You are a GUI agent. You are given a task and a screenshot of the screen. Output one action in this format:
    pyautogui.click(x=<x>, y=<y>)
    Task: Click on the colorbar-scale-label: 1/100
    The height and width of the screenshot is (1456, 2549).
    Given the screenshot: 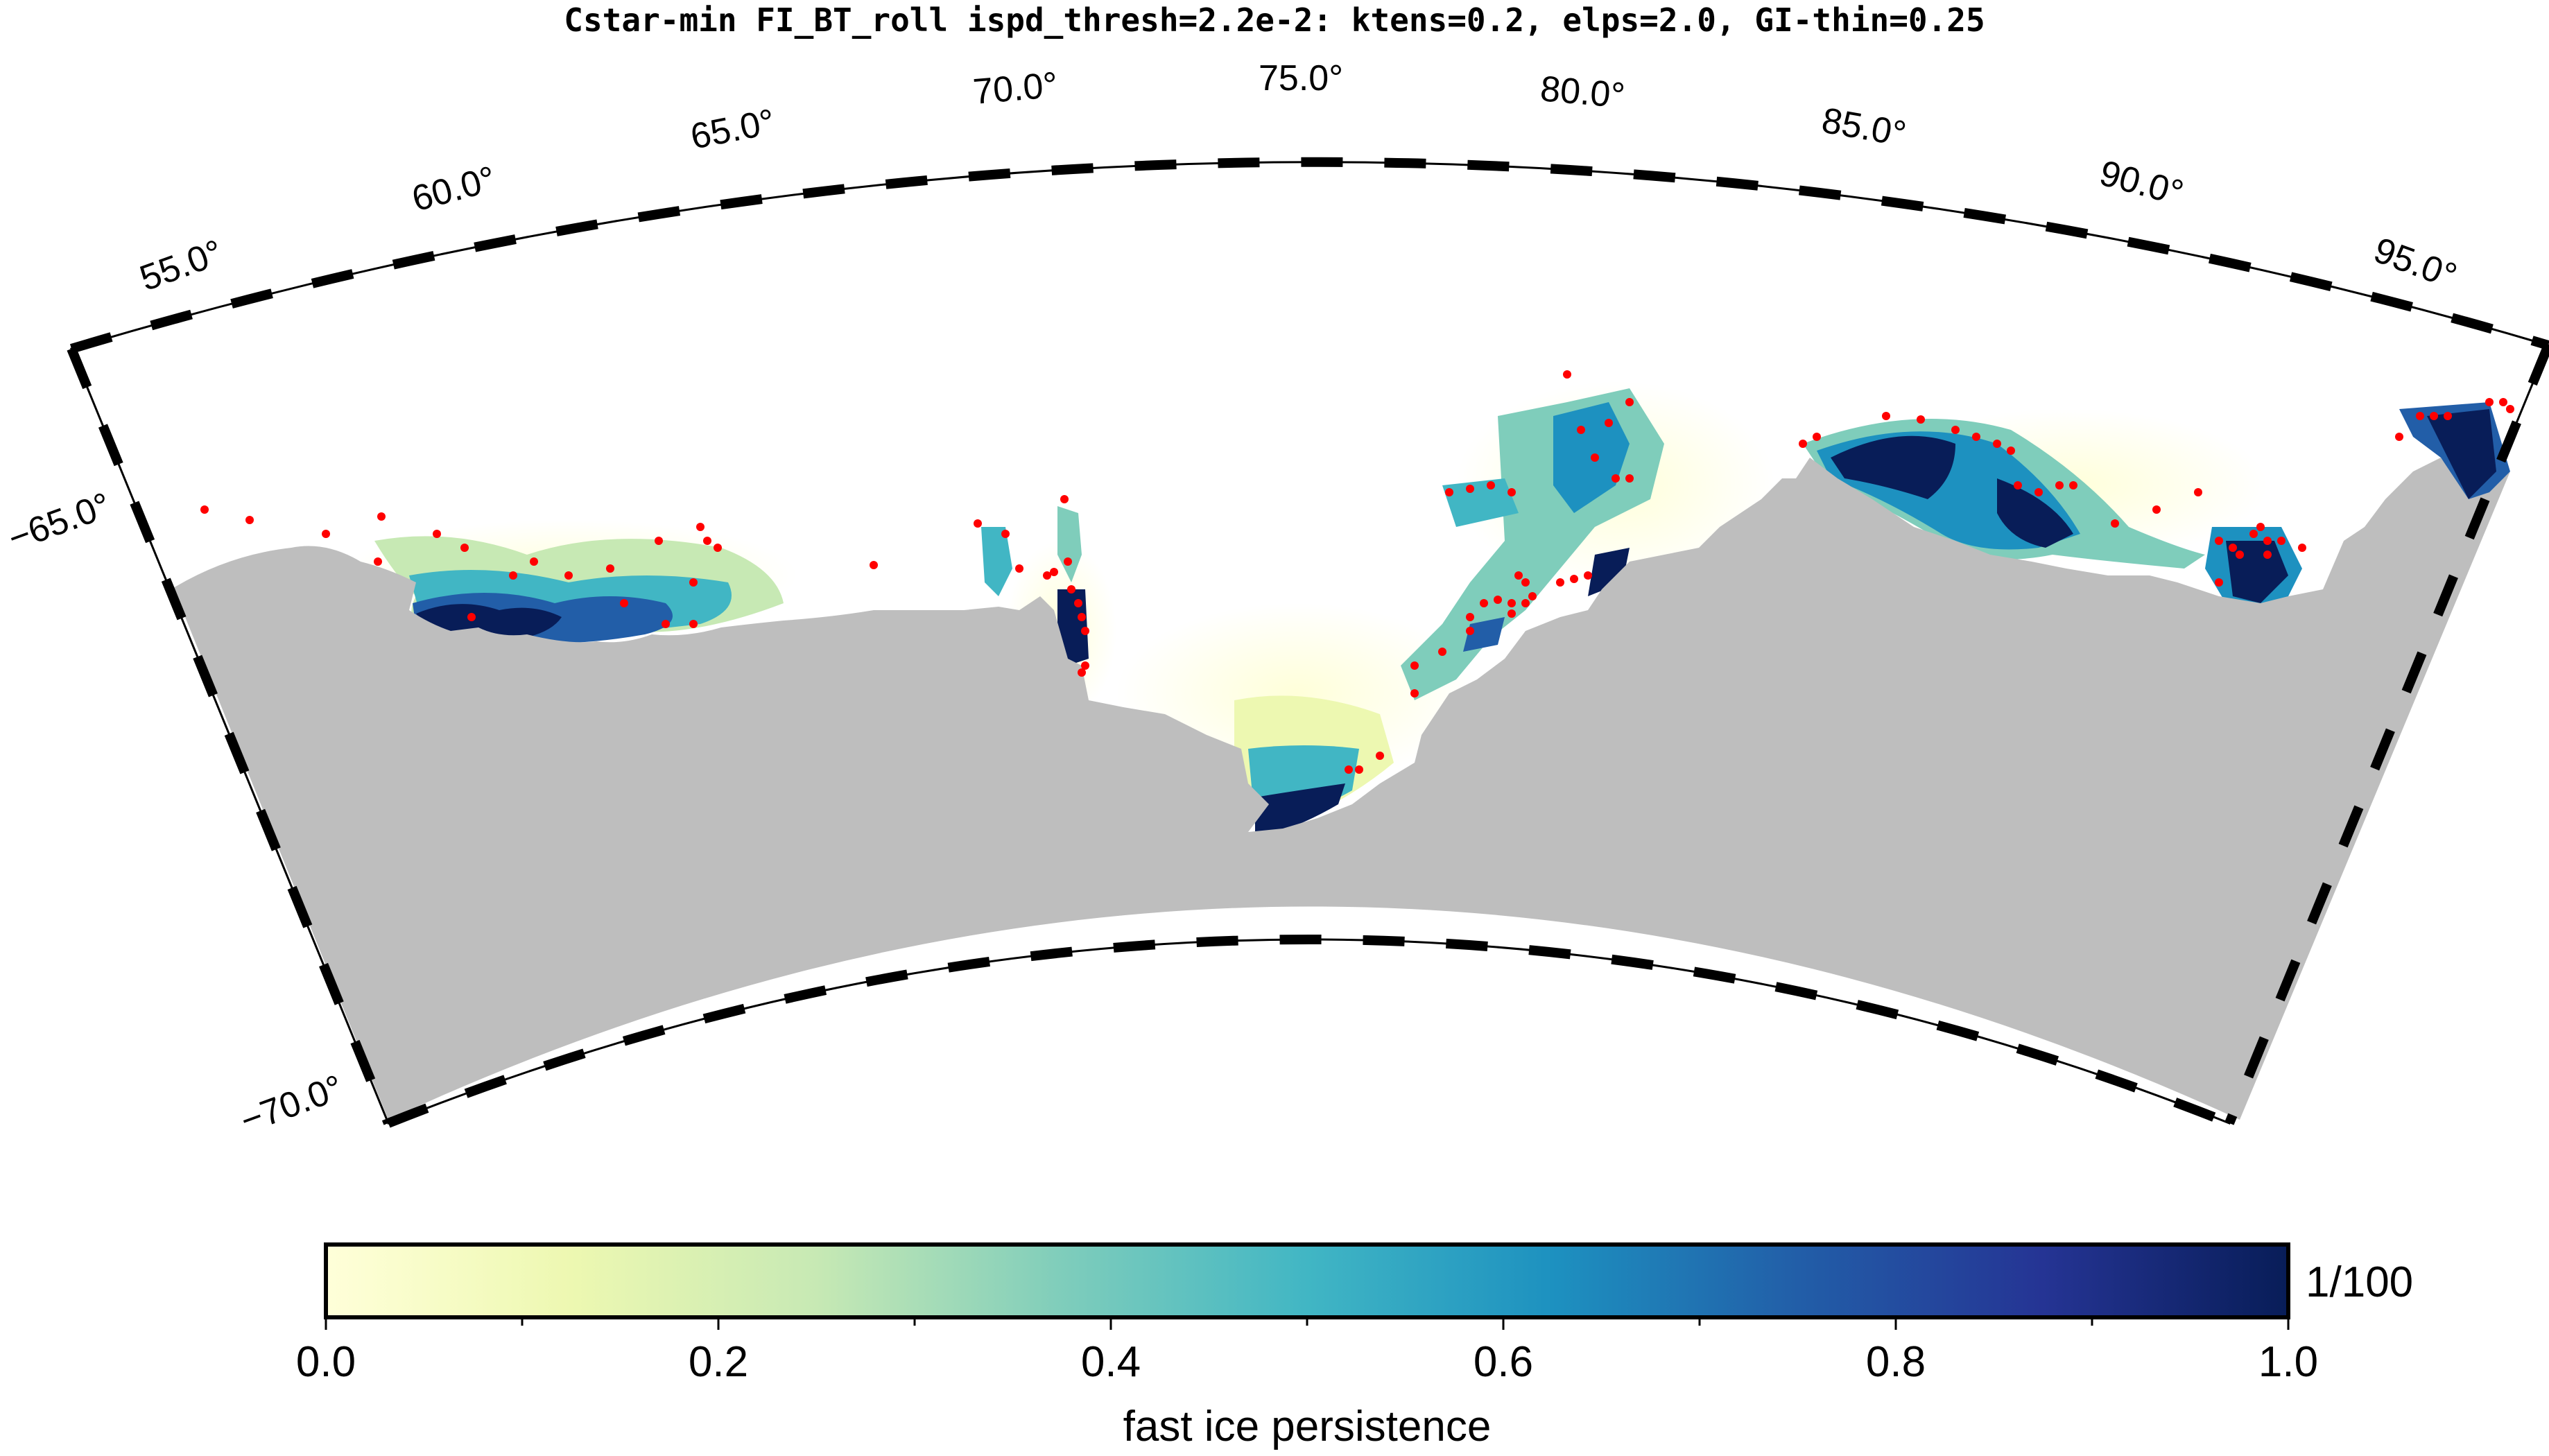 What is the action you would take?
    pyautogui.click(x=2359, y=1282)
    